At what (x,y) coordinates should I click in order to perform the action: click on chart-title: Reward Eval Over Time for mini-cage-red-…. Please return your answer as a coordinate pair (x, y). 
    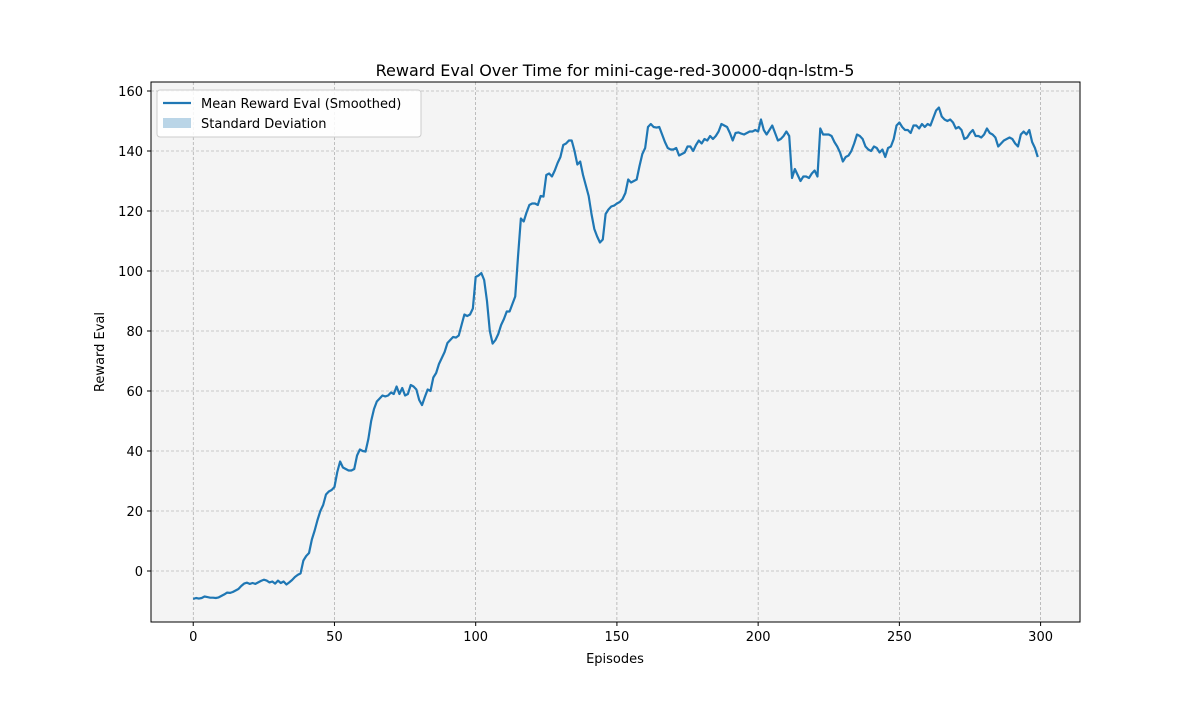
    Looking at the image, I should click on (615, 70).